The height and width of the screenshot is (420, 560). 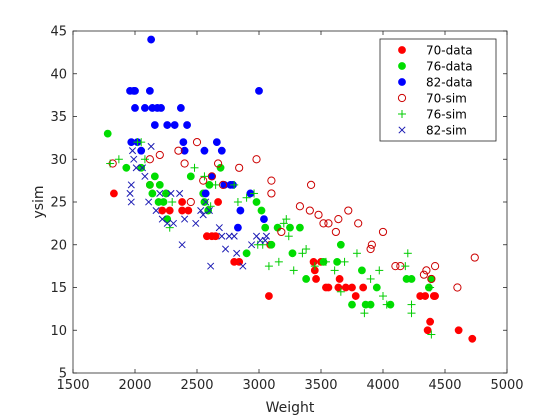 I want to click on y-tick-label: 20, so click(x=58, y=245).